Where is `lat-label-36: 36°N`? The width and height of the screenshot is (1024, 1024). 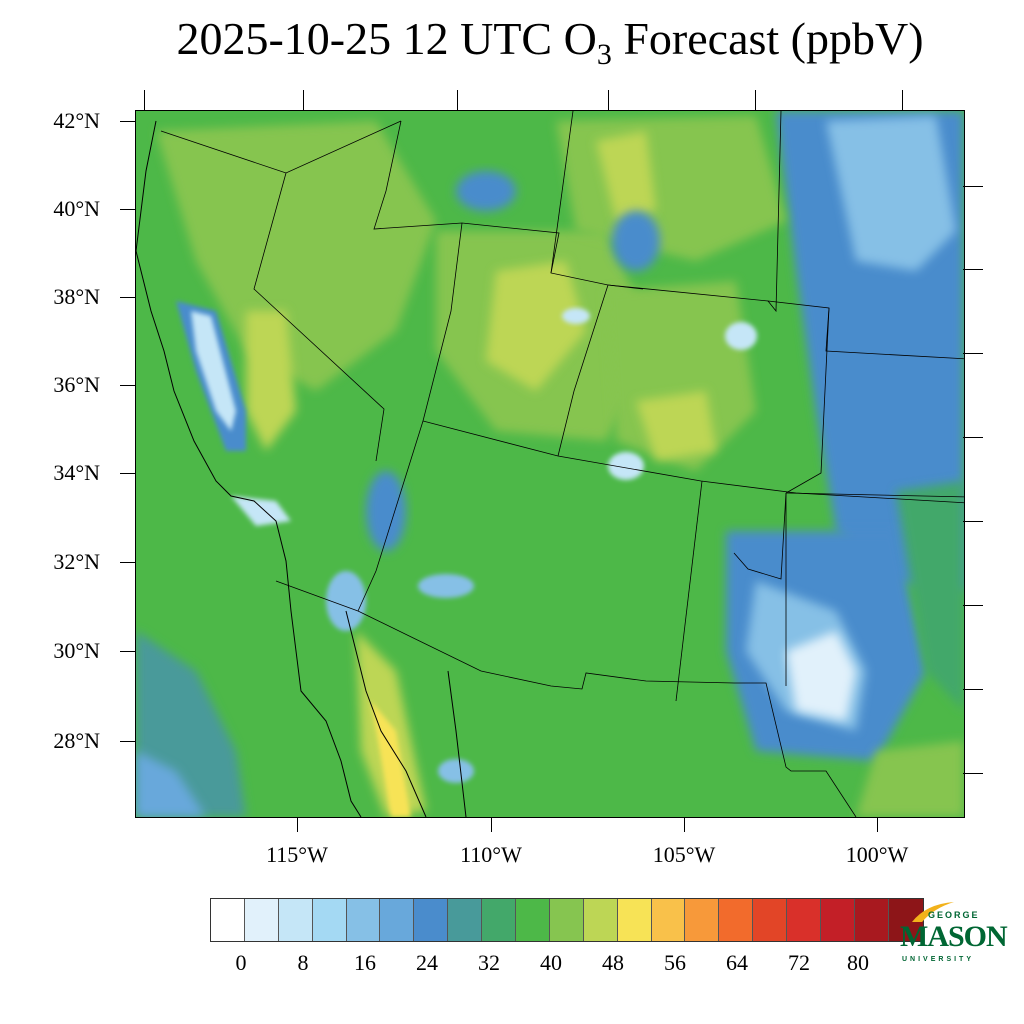
lat-label-36: 36°N is located at coordinates (76, 384).